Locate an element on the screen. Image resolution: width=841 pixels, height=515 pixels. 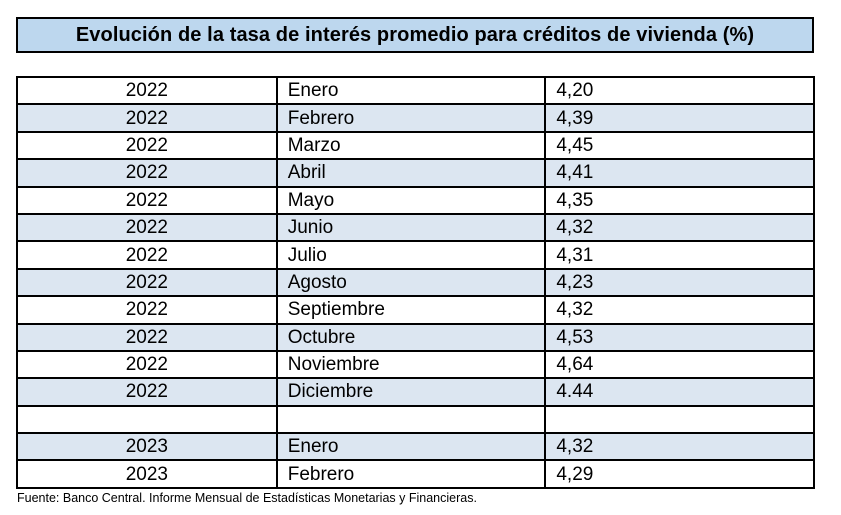
table-row: 2022 Enero 4,20 is located at coordinates (415, 90).